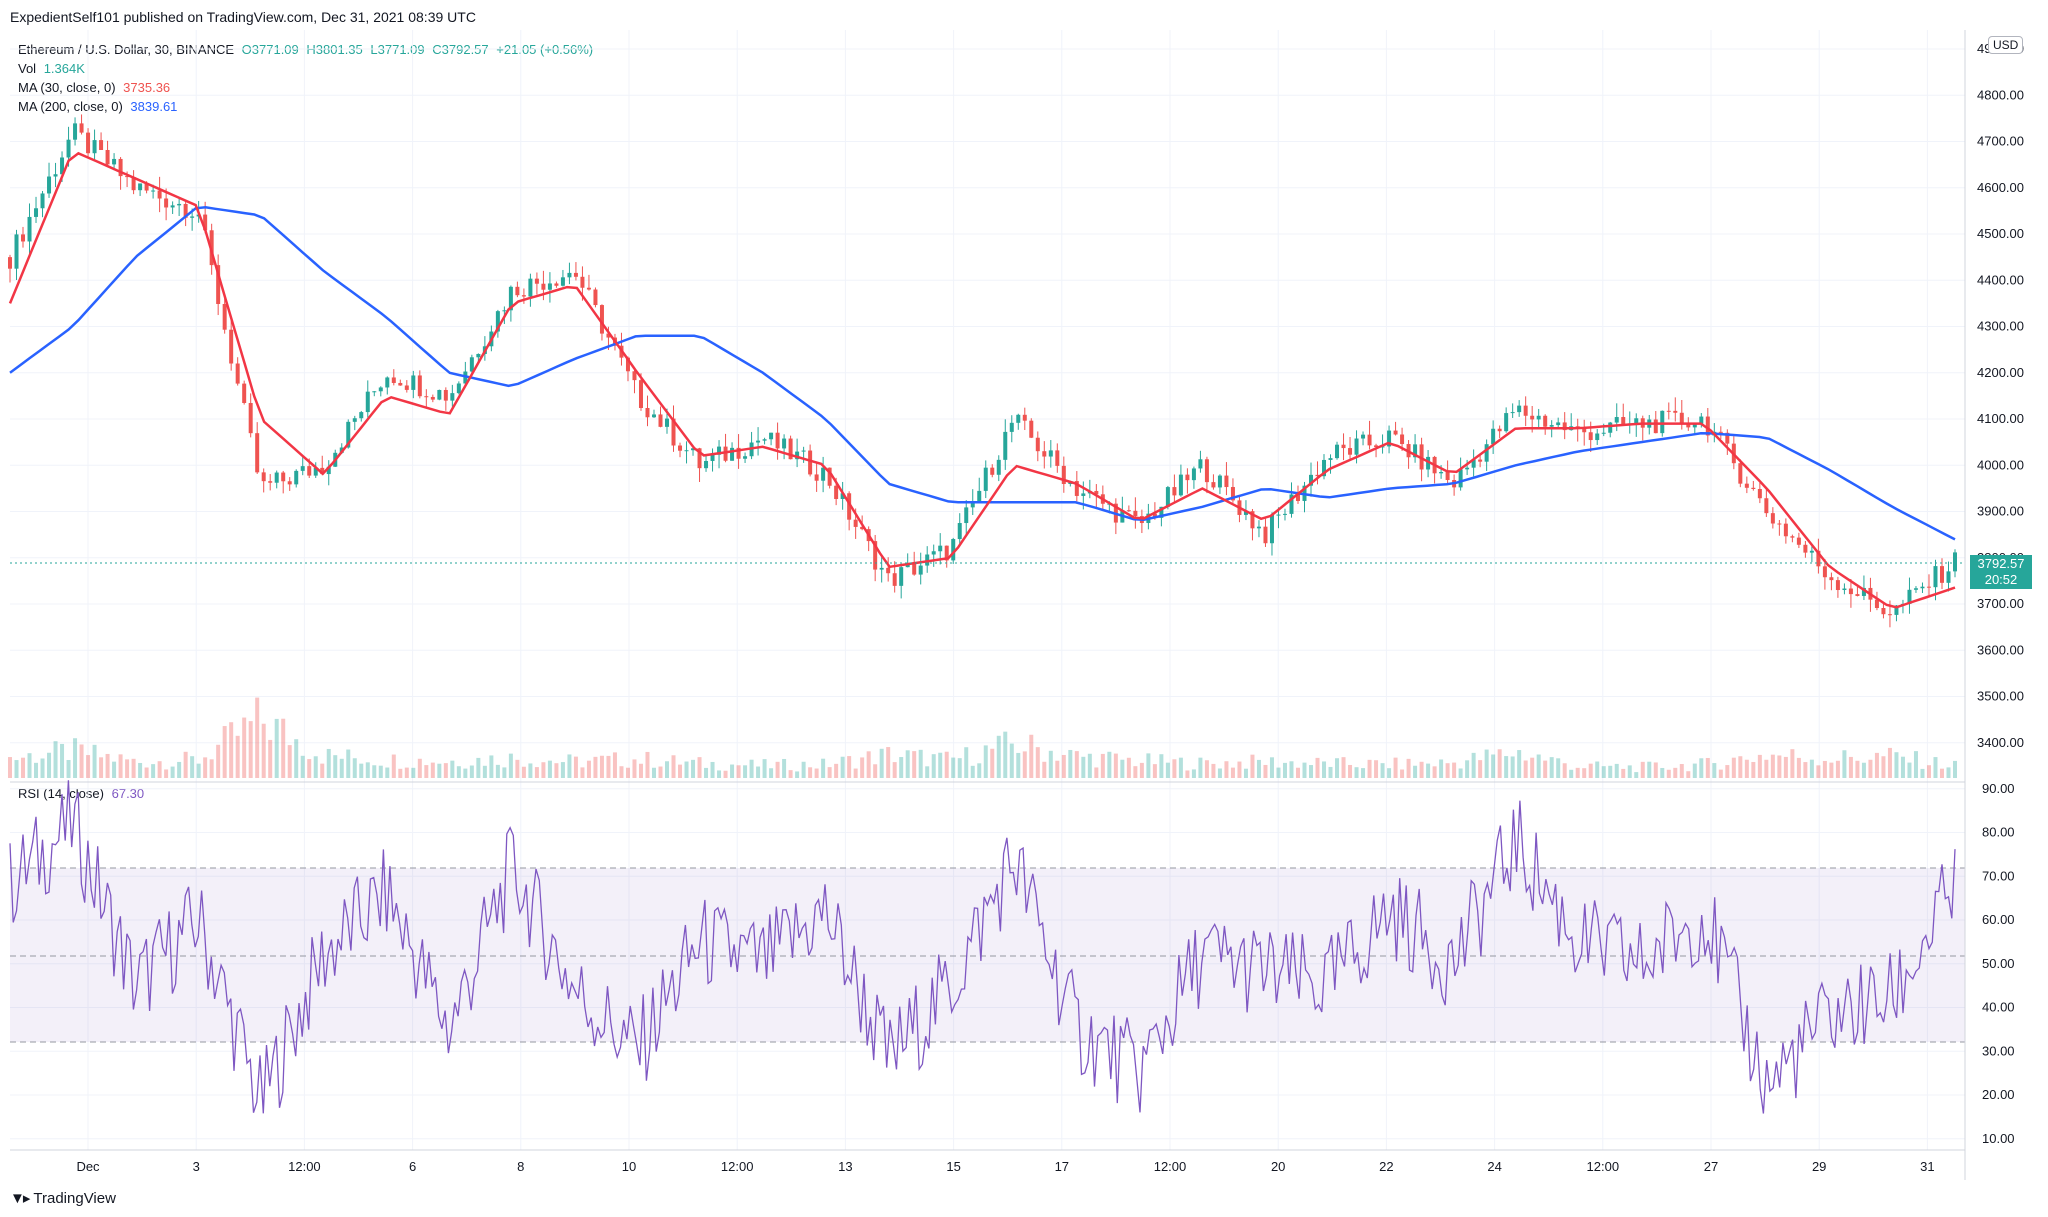 Image resolution: width=2048 pixels, height=1217 pixels. I want to click on price-tick-label: 4400.00, so click(2000, 279).